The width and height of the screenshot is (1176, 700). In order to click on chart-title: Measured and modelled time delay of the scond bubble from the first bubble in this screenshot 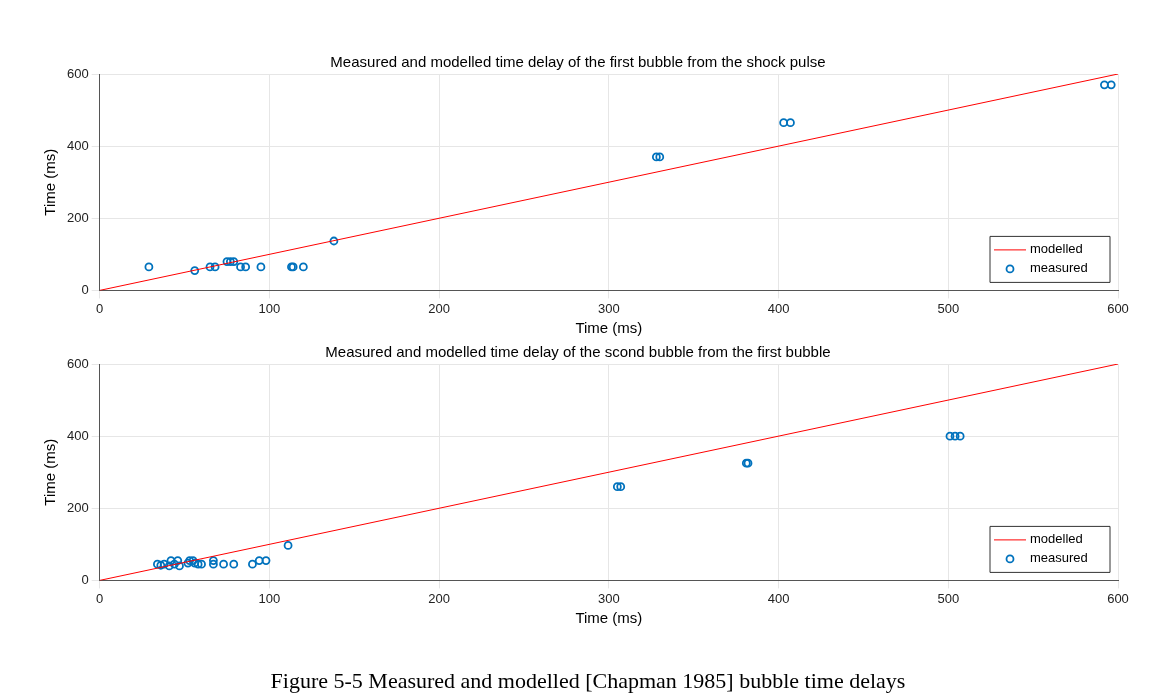, I will do `click(578, 352)`.